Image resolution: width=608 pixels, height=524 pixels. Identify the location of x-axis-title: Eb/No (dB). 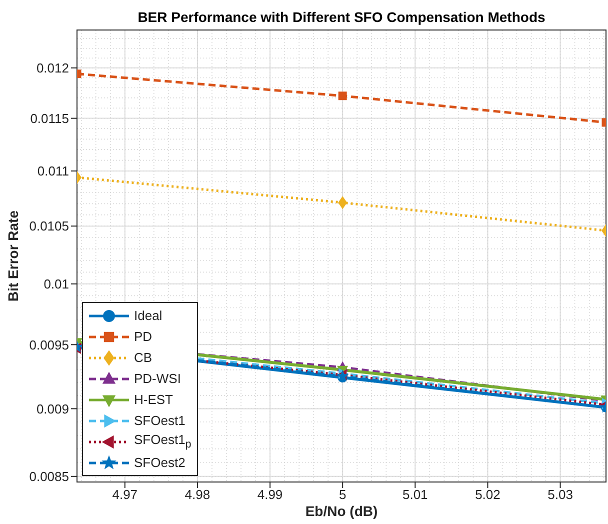
(341, 511).